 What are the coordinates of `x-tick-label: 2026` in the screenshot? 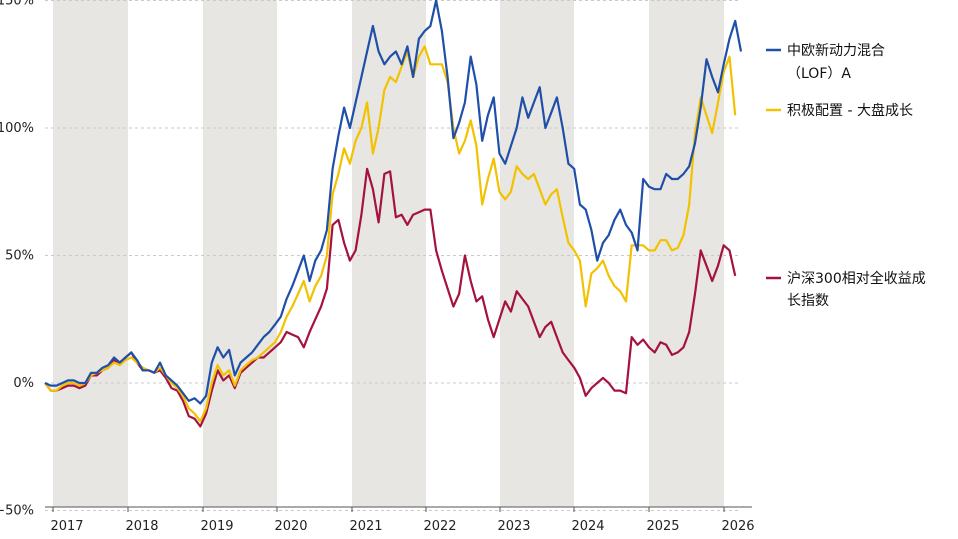 It's located at (737, 526).